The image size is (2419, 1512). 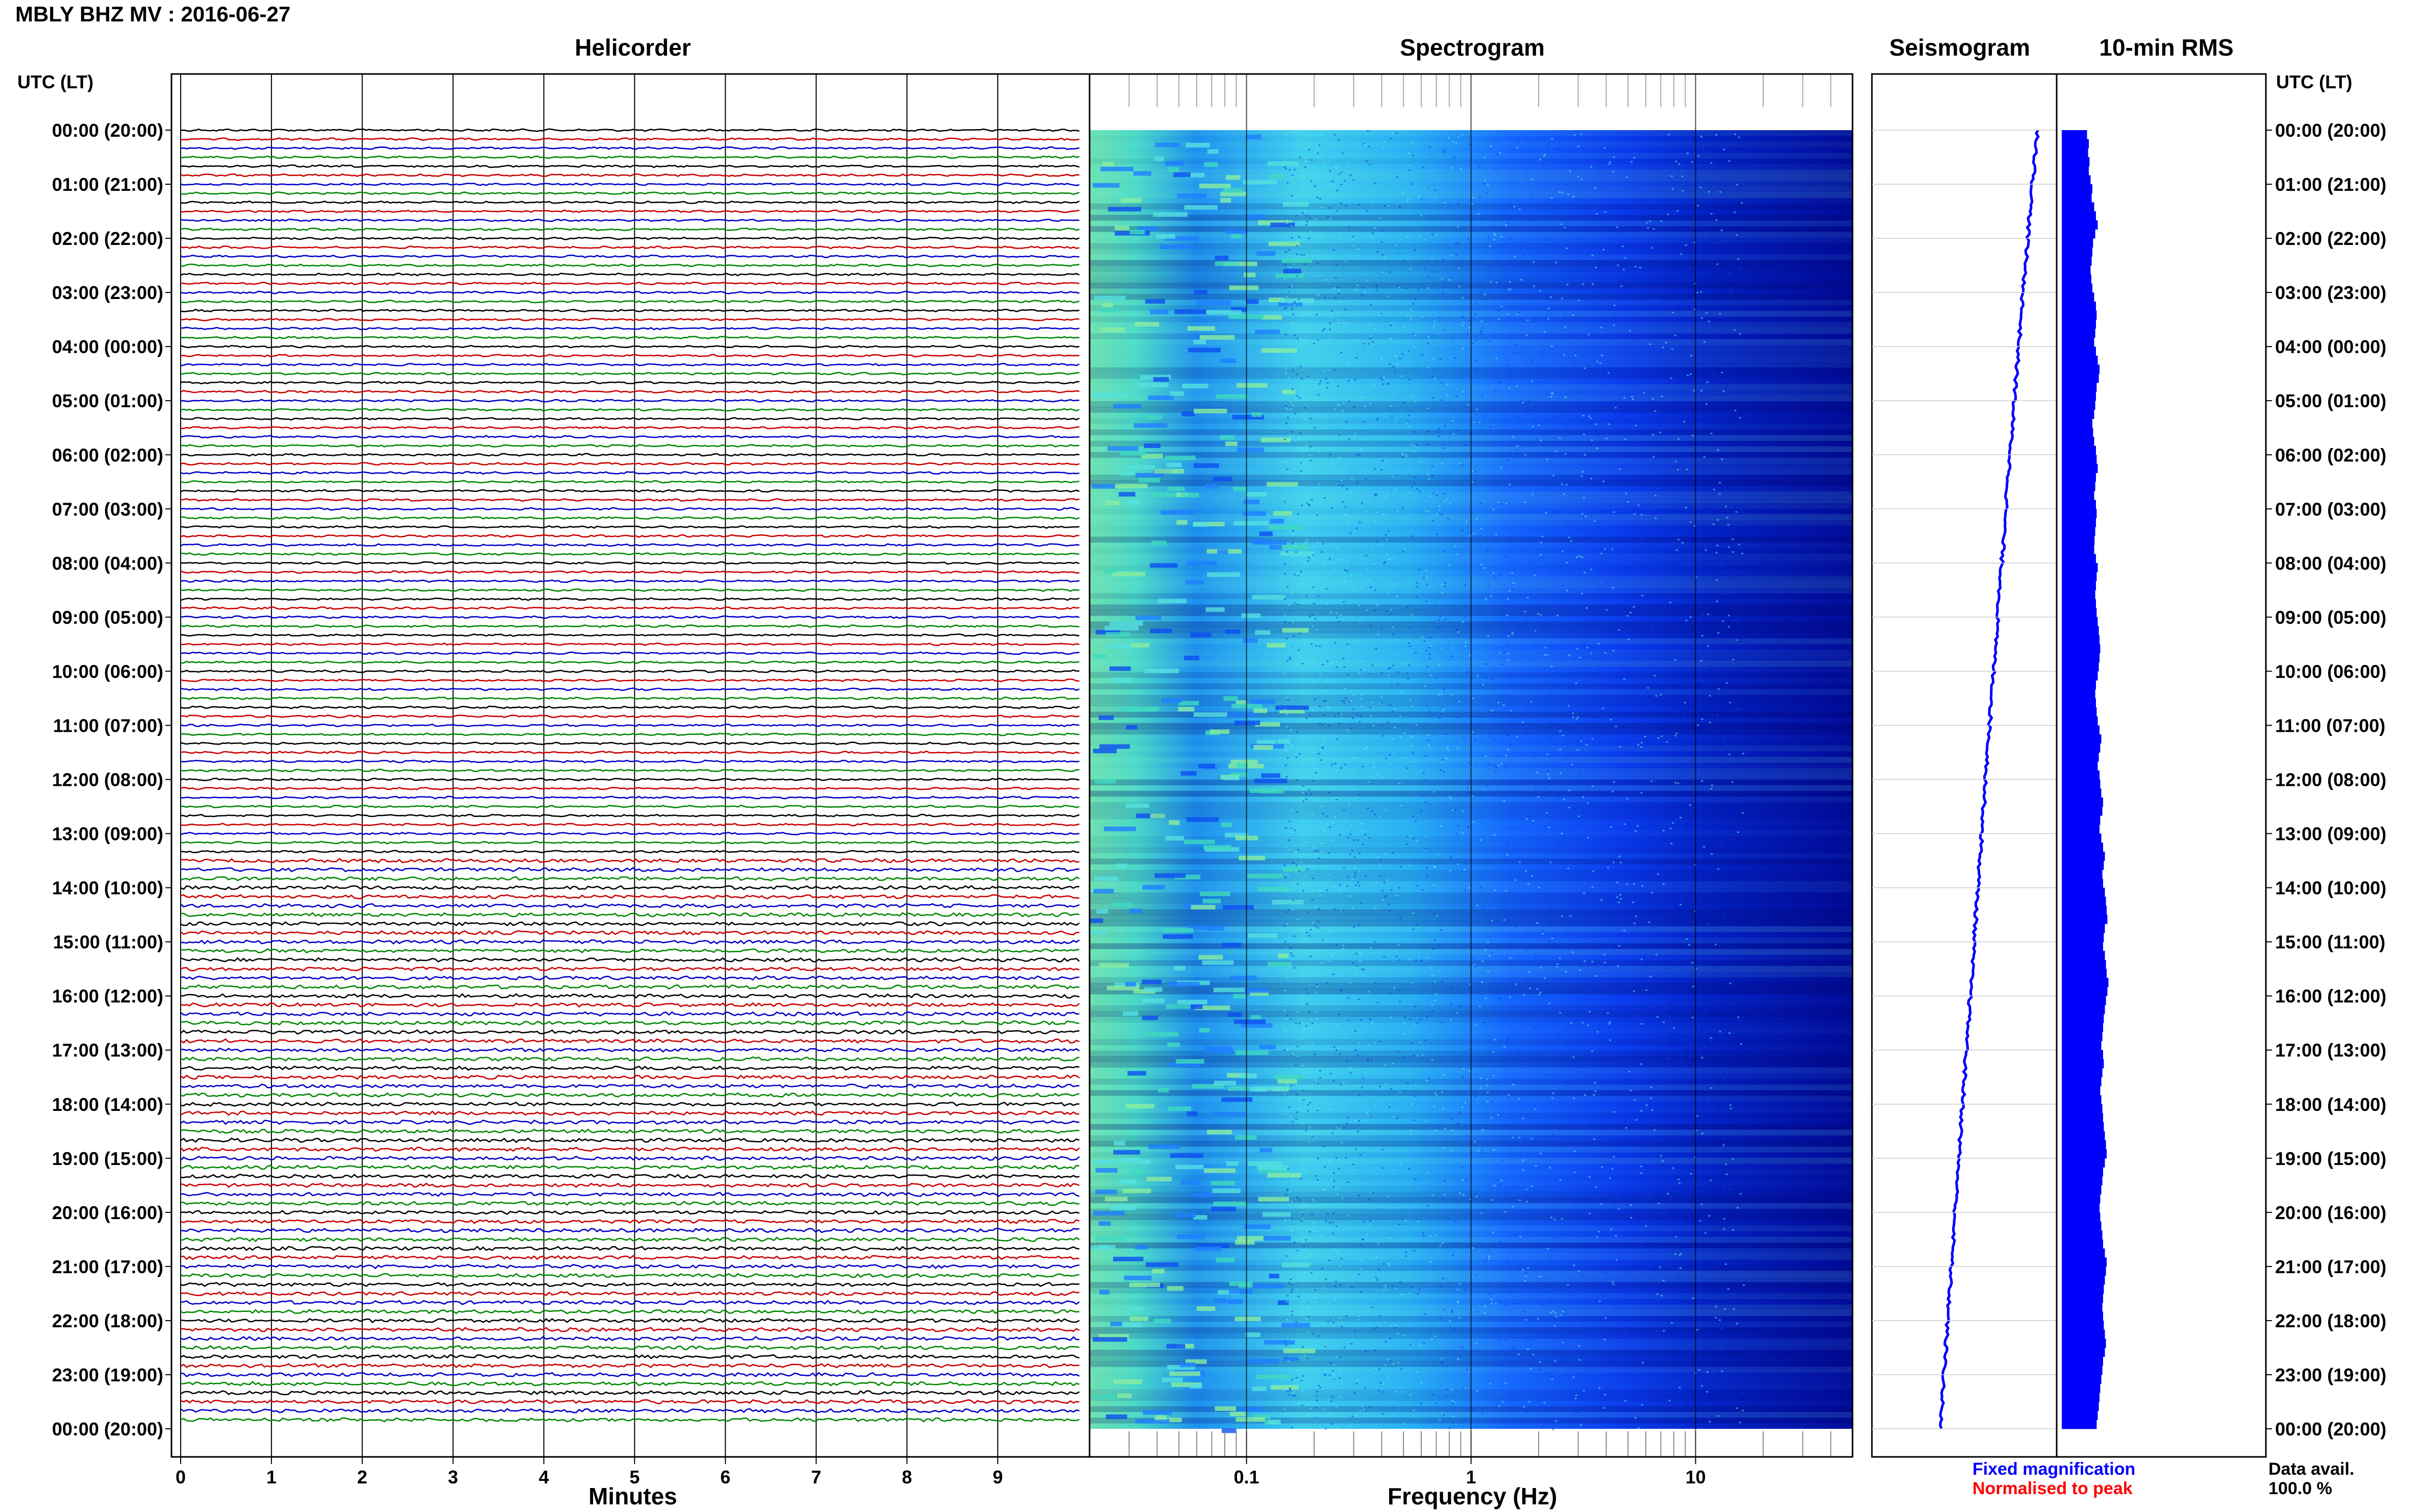 I want to click on y-tick-label-right: 19:00 (15:00), so click(x=2330, y=1158).